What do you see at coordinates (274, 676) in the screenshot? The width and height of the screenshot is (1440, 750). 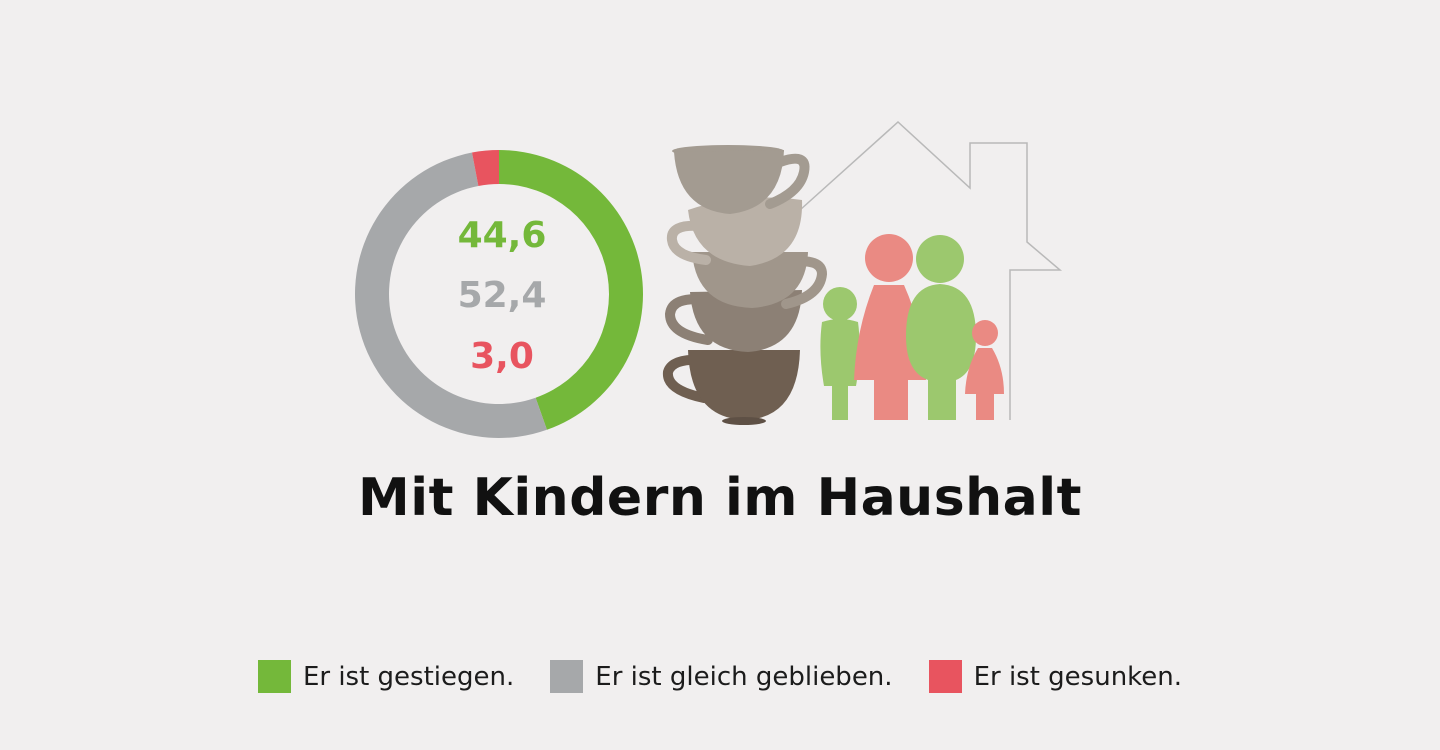 I see `legend-swatch-green` at bounding box center [274, 676].